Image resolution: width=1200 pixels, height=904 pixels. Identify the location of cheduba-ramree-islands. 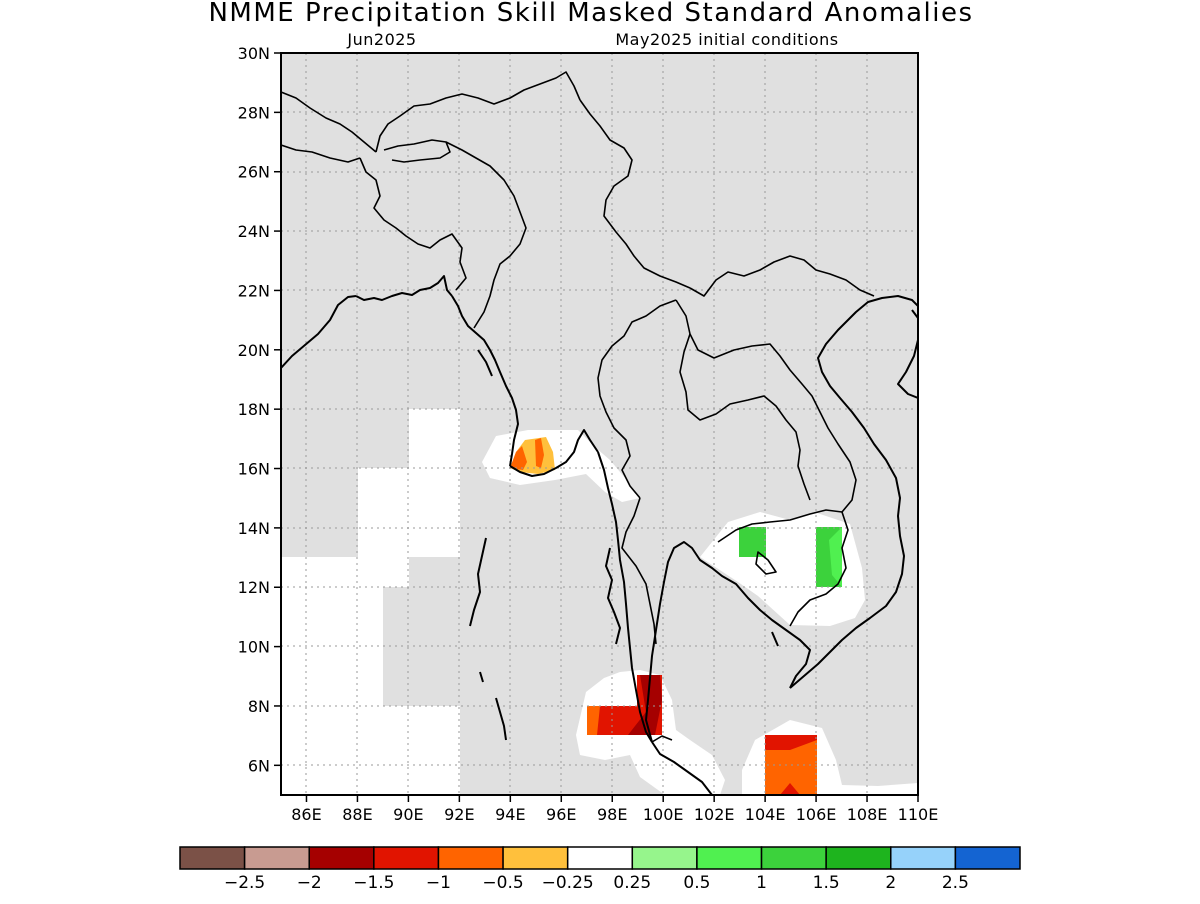
(485, 363).